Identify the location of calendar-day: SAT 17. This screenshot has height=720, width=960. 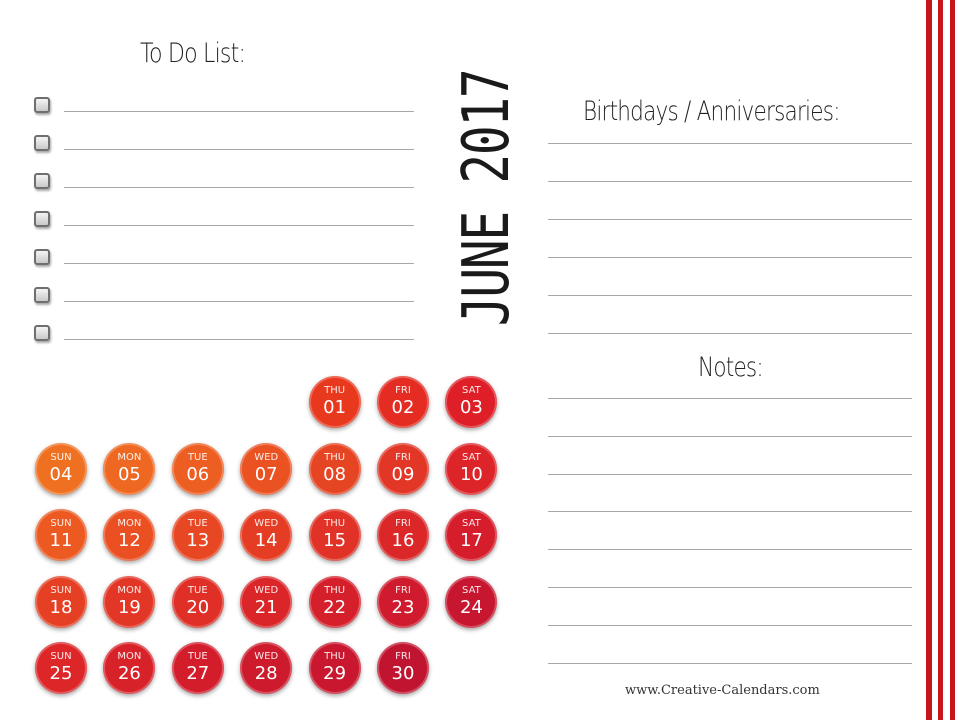
(471, 535).